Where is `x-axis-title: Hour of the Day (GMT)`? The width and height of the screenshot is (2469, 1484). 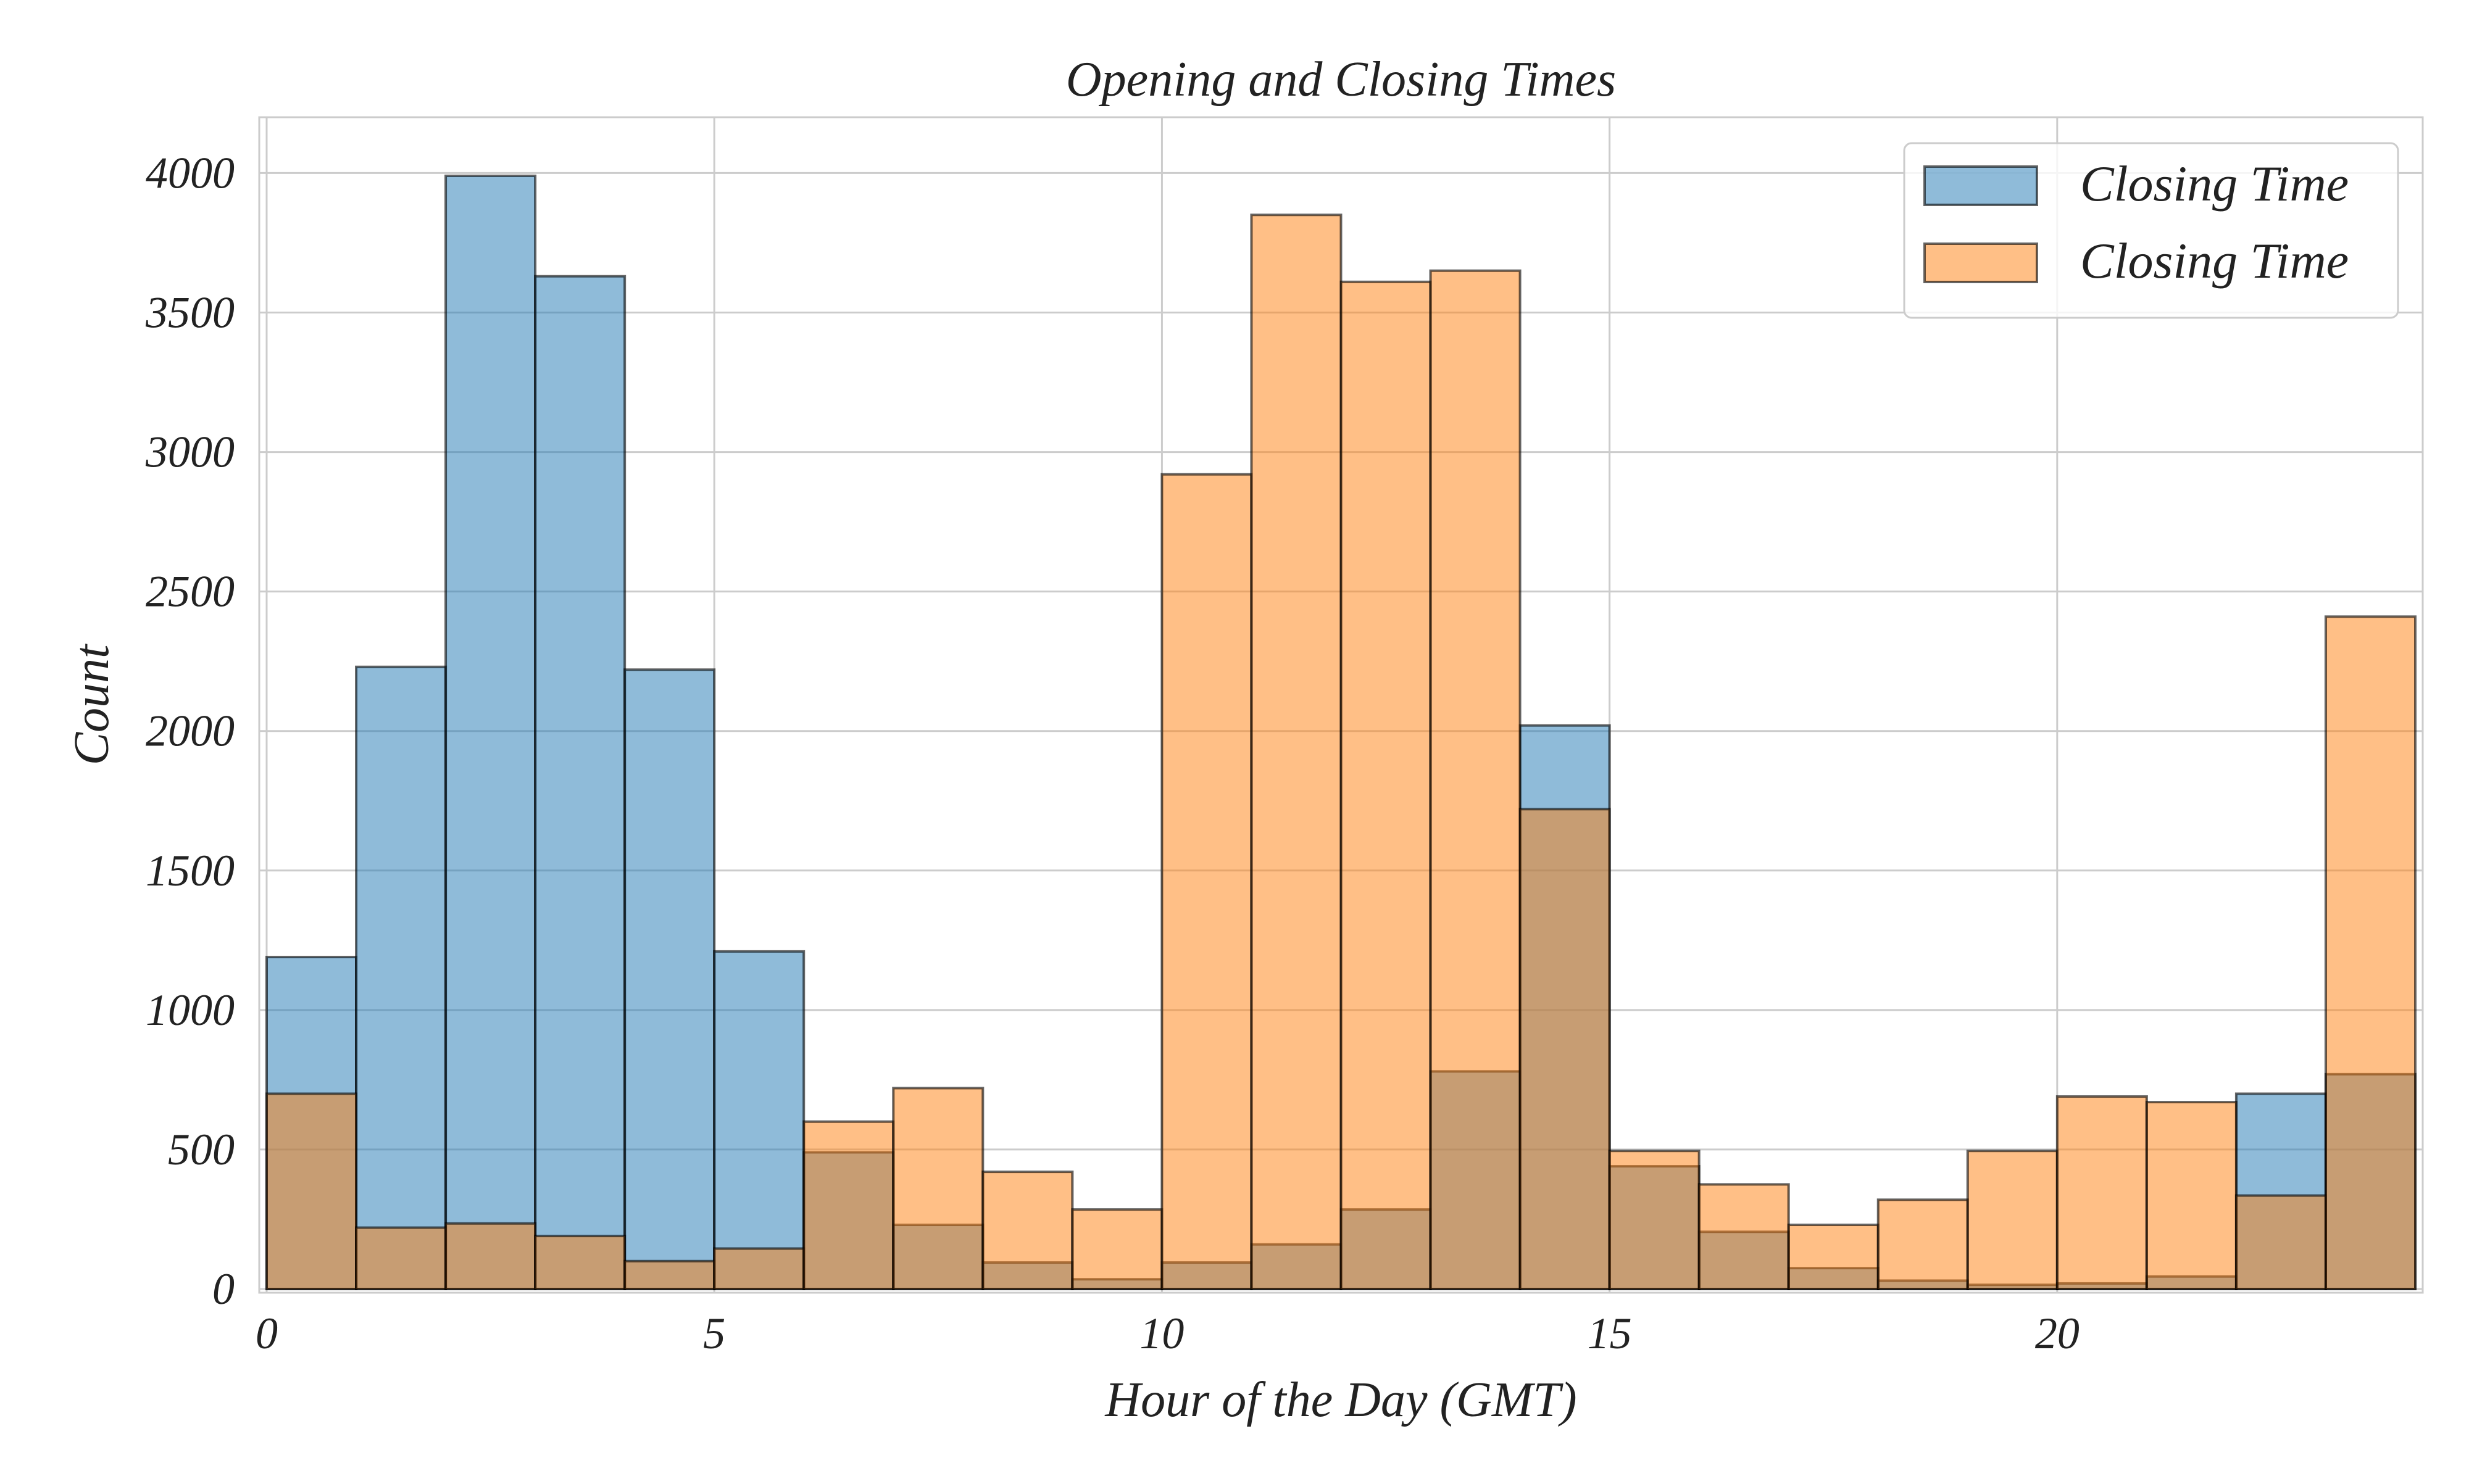 x-axis-title: Hour of the Day (GMT) is located at coordinates (1340, 1400).